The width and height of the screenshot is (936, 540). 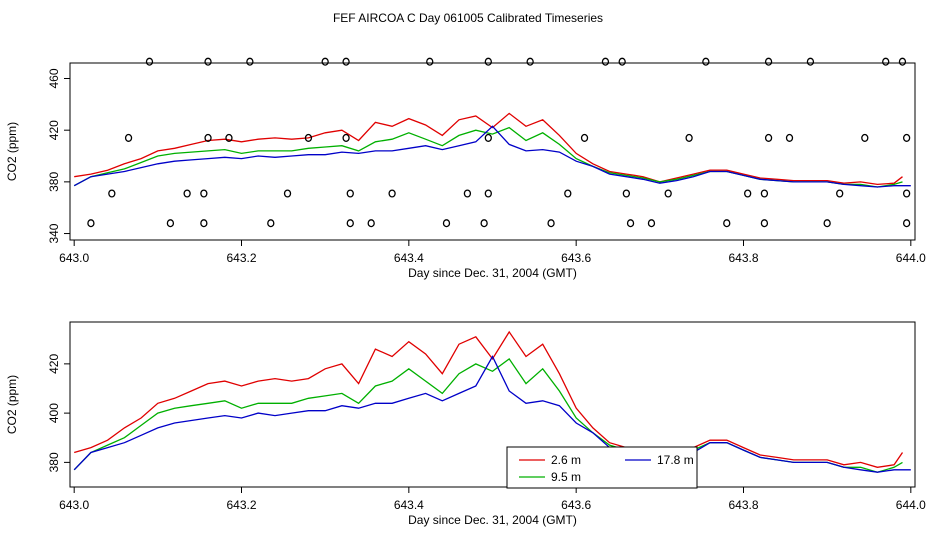 I want to click on series-line-26m, so click(x=488, y=149).